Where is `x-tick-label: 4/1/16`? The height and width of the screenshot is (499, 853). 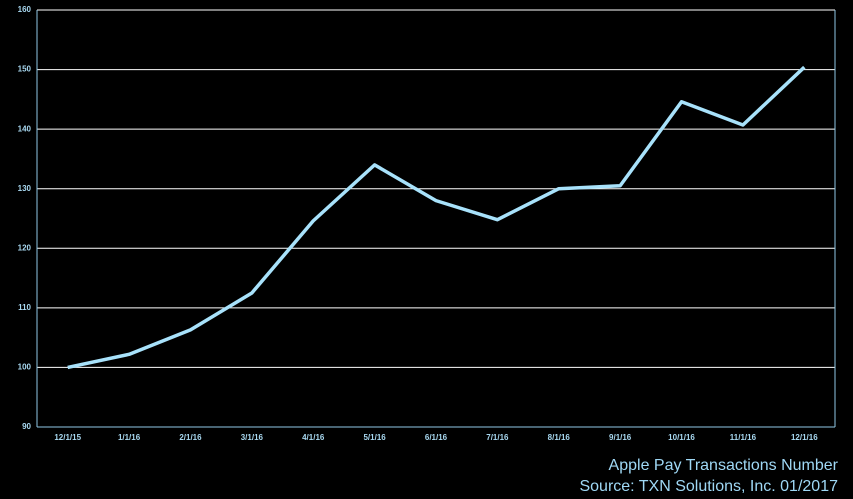 x-tick-label: 4/1/16 is located at coordinates (313, 437).